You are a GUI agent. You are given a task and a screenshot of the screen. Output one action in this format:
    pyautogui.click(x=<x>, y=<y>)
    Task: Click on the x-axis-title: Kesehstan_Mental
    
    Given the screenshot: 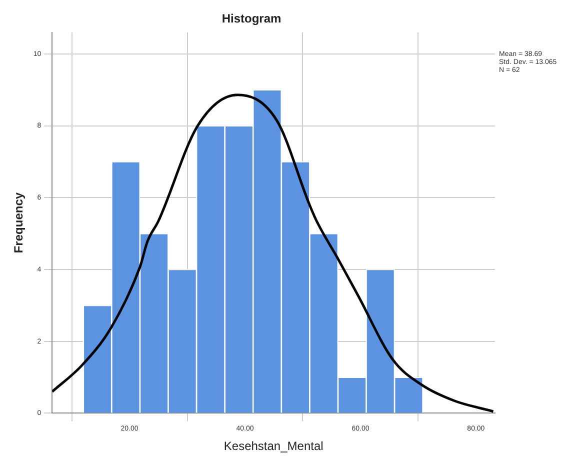 What is the action you would take?
    pyautogui.click(x=274, y=446)
    